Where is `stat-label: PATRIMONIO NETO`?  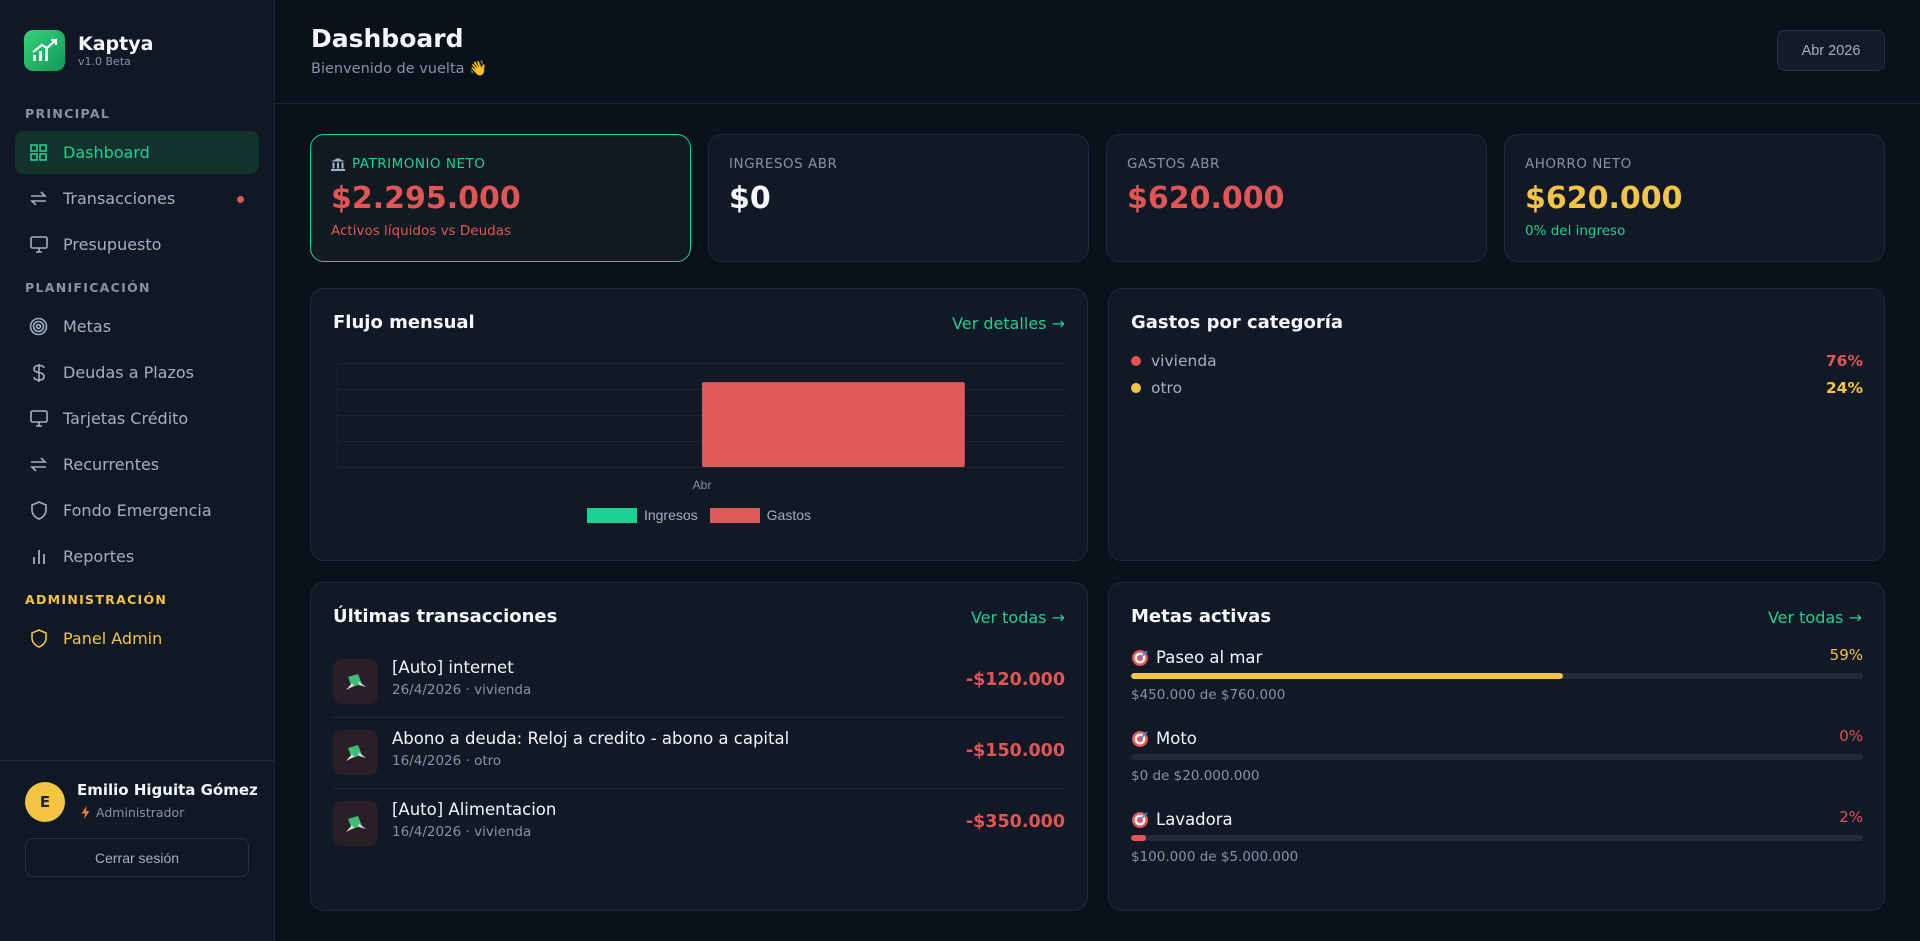
stat-label: PATRIMONIO NETO is located at coordinates (408, 164).